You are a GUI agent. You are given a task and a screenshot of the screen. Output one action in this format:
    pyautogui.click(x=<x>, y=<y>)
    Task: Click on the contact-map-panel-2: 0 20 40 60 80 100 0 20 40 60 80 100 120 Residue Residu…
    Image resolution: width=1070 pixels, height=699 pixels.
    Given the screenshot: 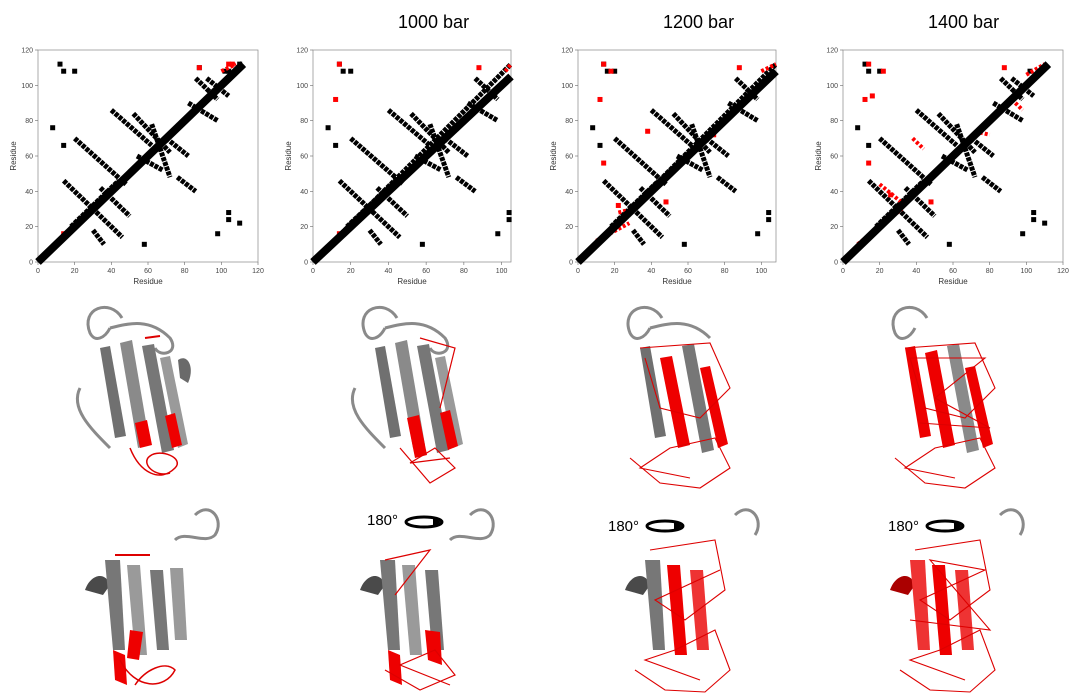 What is the action you would take?
    pyautogui.click(x=674, y=169)
    